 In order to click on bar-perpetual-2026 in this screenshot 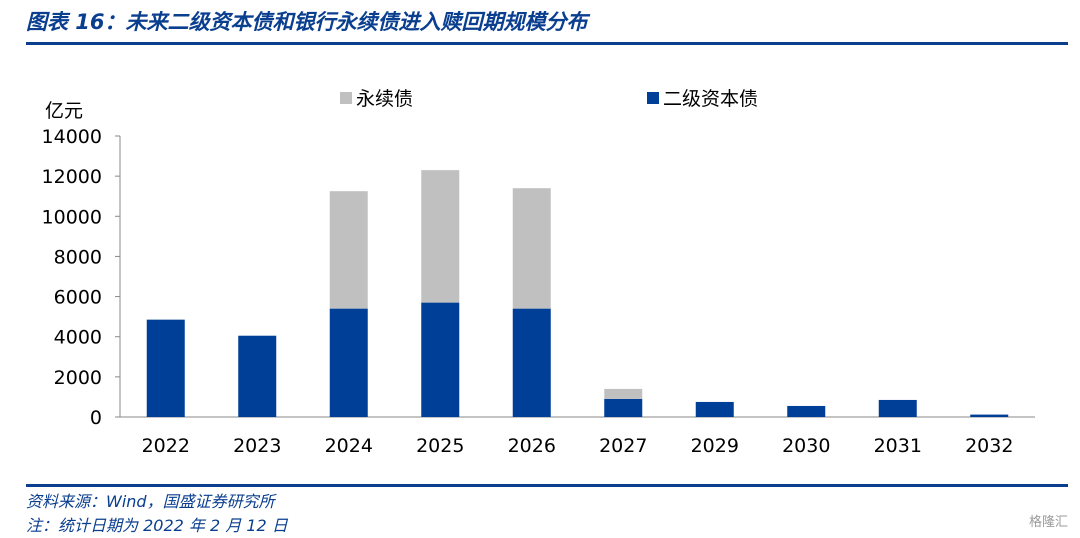, I will do `click(531, 248)`.